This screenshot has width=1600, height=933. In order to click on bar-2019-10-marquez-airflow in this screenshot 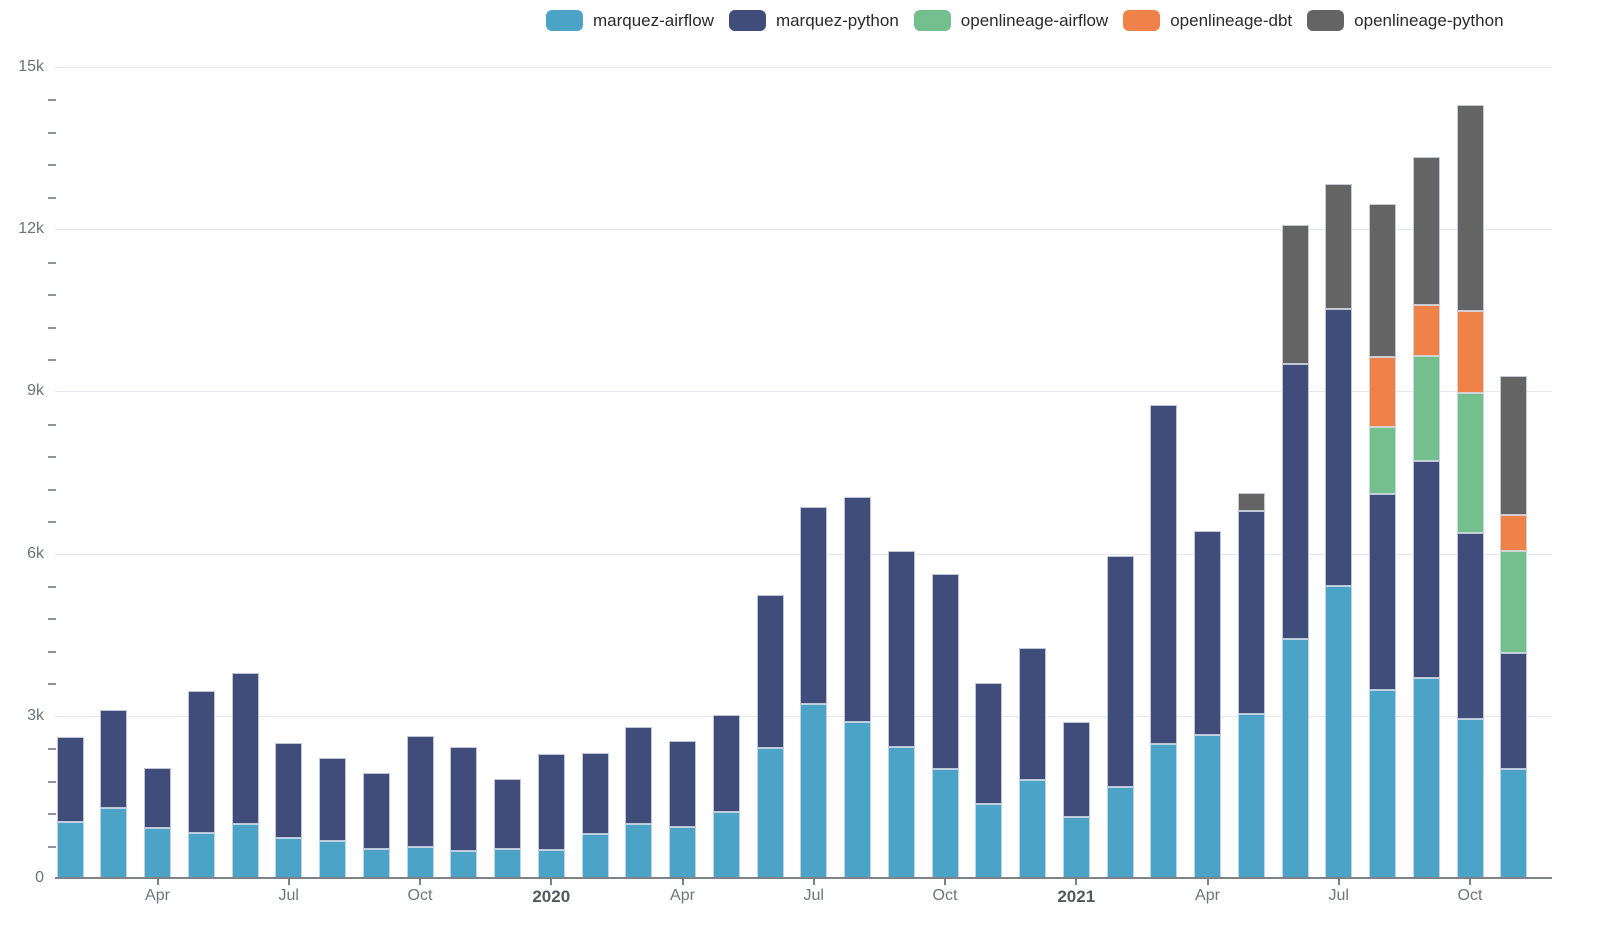, I will do `click(420, 862)`.